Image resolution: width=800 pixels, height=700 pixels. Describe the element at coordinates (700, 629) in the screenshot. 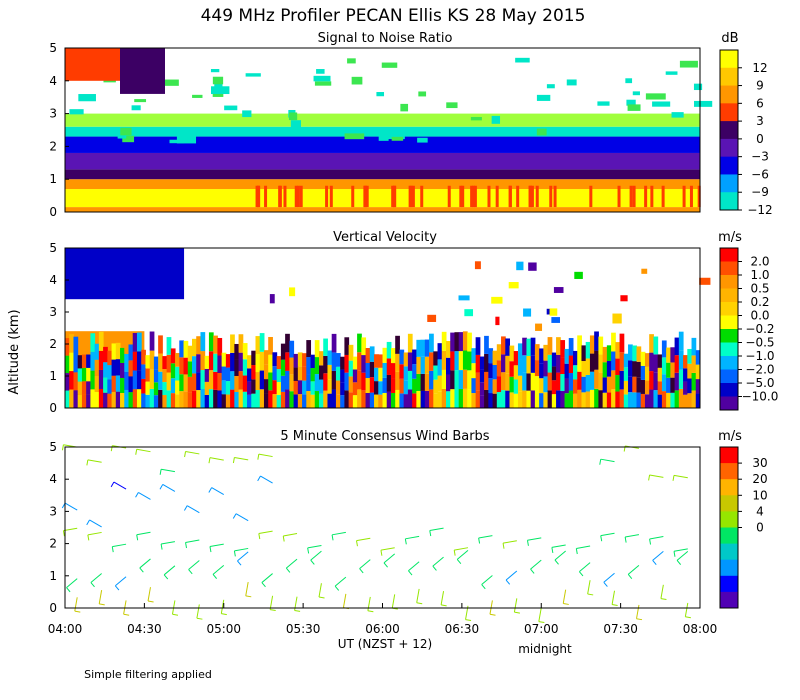

I see `x-tick-label: 08:00` at that location.